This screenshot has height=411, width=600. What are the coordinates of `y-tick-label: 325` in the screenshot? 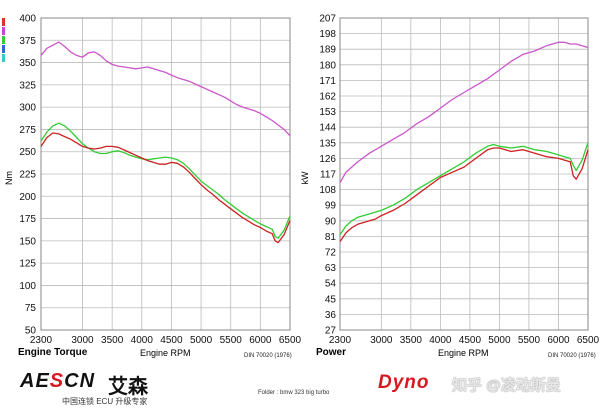 It's located at (27, 85).